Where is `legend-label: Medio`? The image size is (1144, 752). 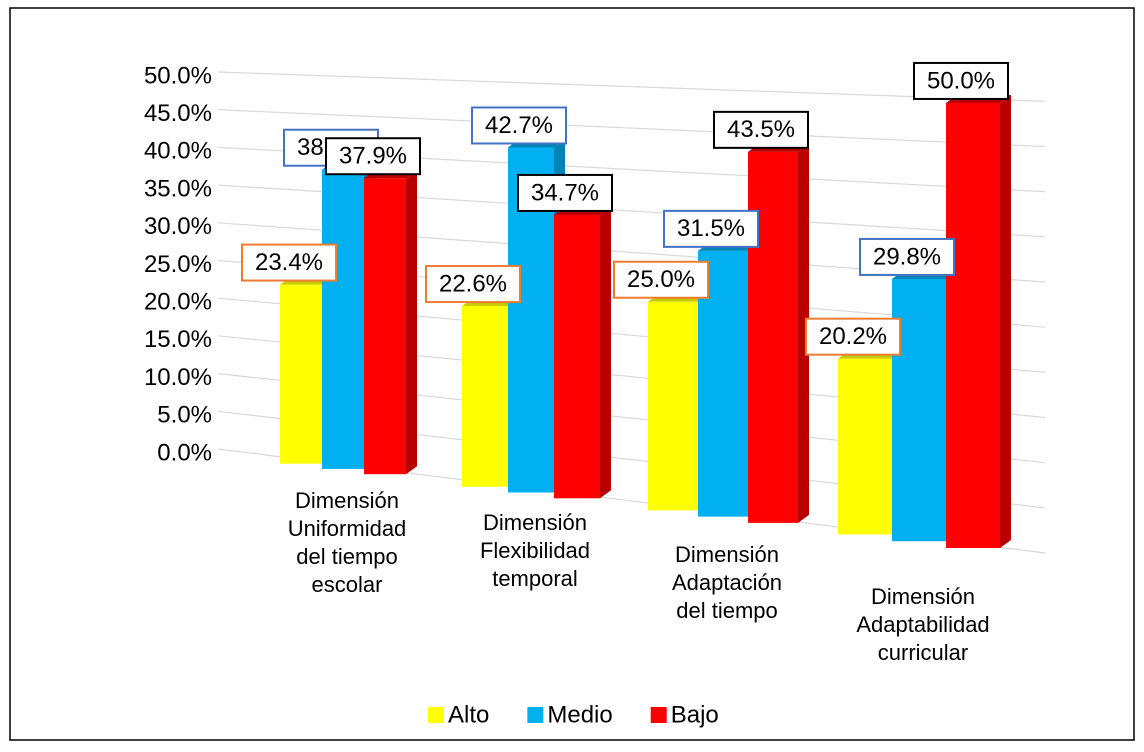
legend-label: Medio is located at coordinates (579, 714).